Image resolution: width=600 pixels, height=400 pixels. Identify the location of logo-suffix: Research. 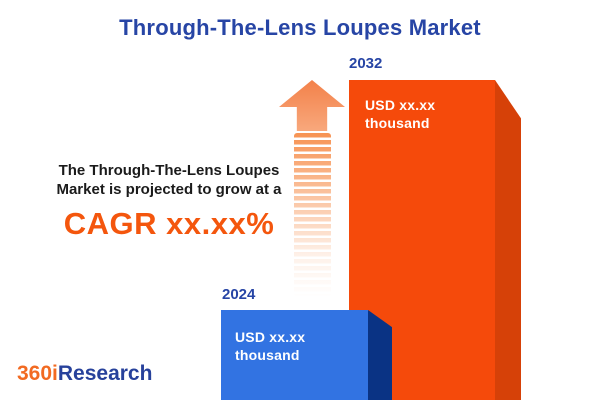
(105, 373).